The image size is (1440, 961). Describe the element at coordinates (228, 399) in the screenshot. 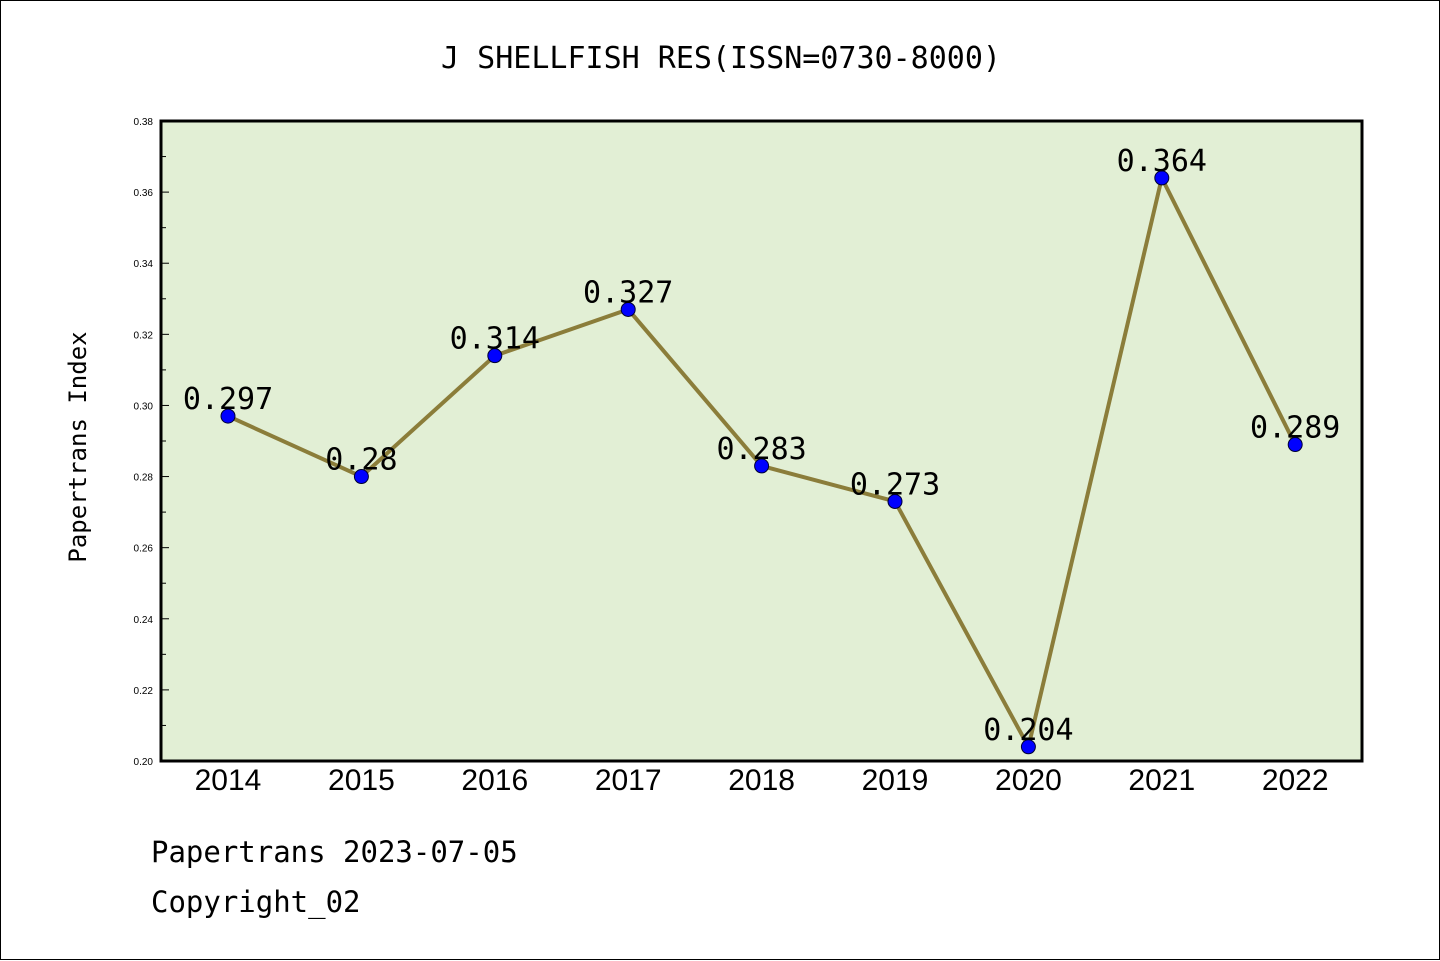

I see `data-label: 0.297` at that location.